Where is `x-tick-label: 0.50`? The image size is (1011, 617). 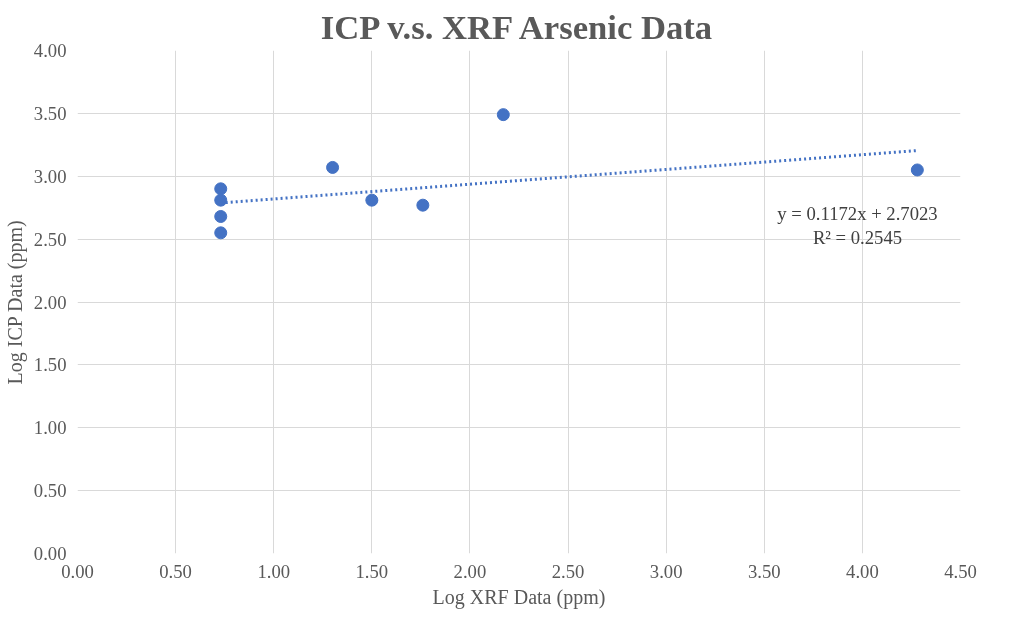 x-tick-label: 0.50 is located at coordinates (175, 571).